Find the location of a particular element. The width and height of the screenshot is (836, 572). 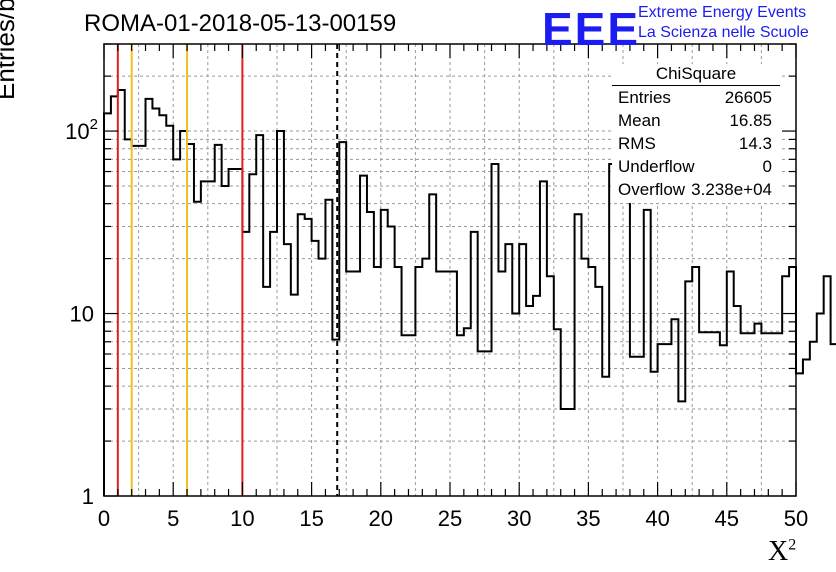

logo-line-1: Extreme Energy Events is located at coordinates (722, 12).